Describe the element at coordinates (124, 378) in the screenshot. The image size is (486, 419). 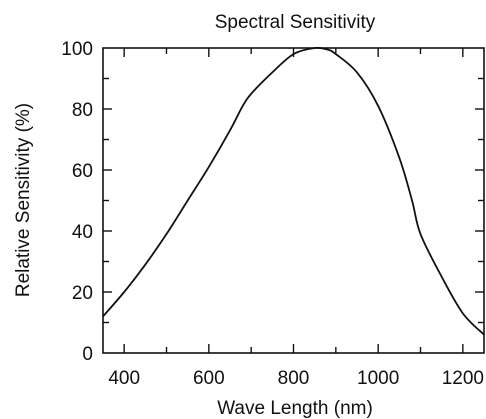
I see `x-tick-label: 400` at that location.